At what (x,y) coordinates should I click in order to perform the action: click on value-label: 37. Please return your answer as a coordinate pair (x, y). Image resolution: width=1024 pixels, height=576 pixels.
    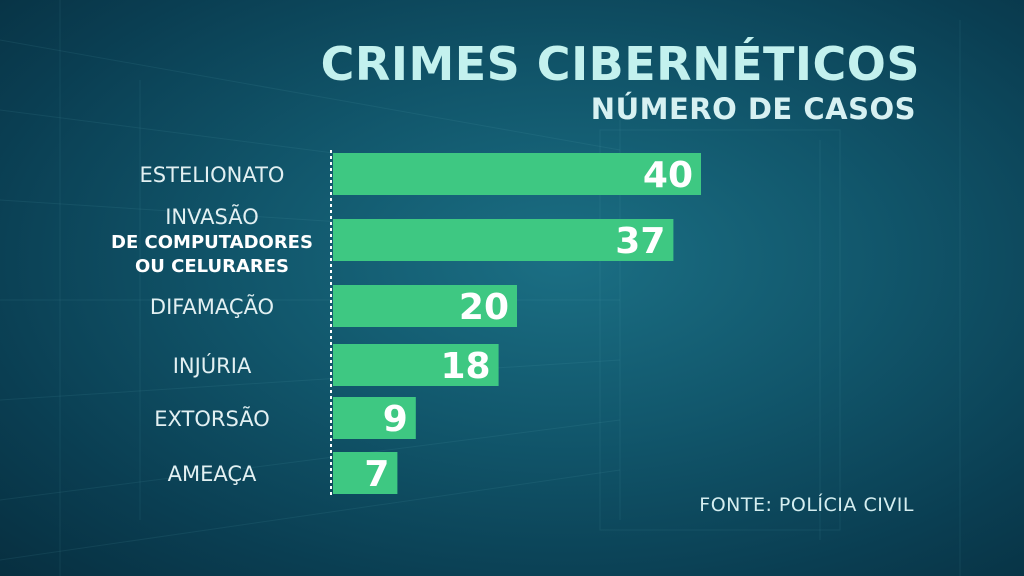
    Looking at the image, I should click on (640, 241).